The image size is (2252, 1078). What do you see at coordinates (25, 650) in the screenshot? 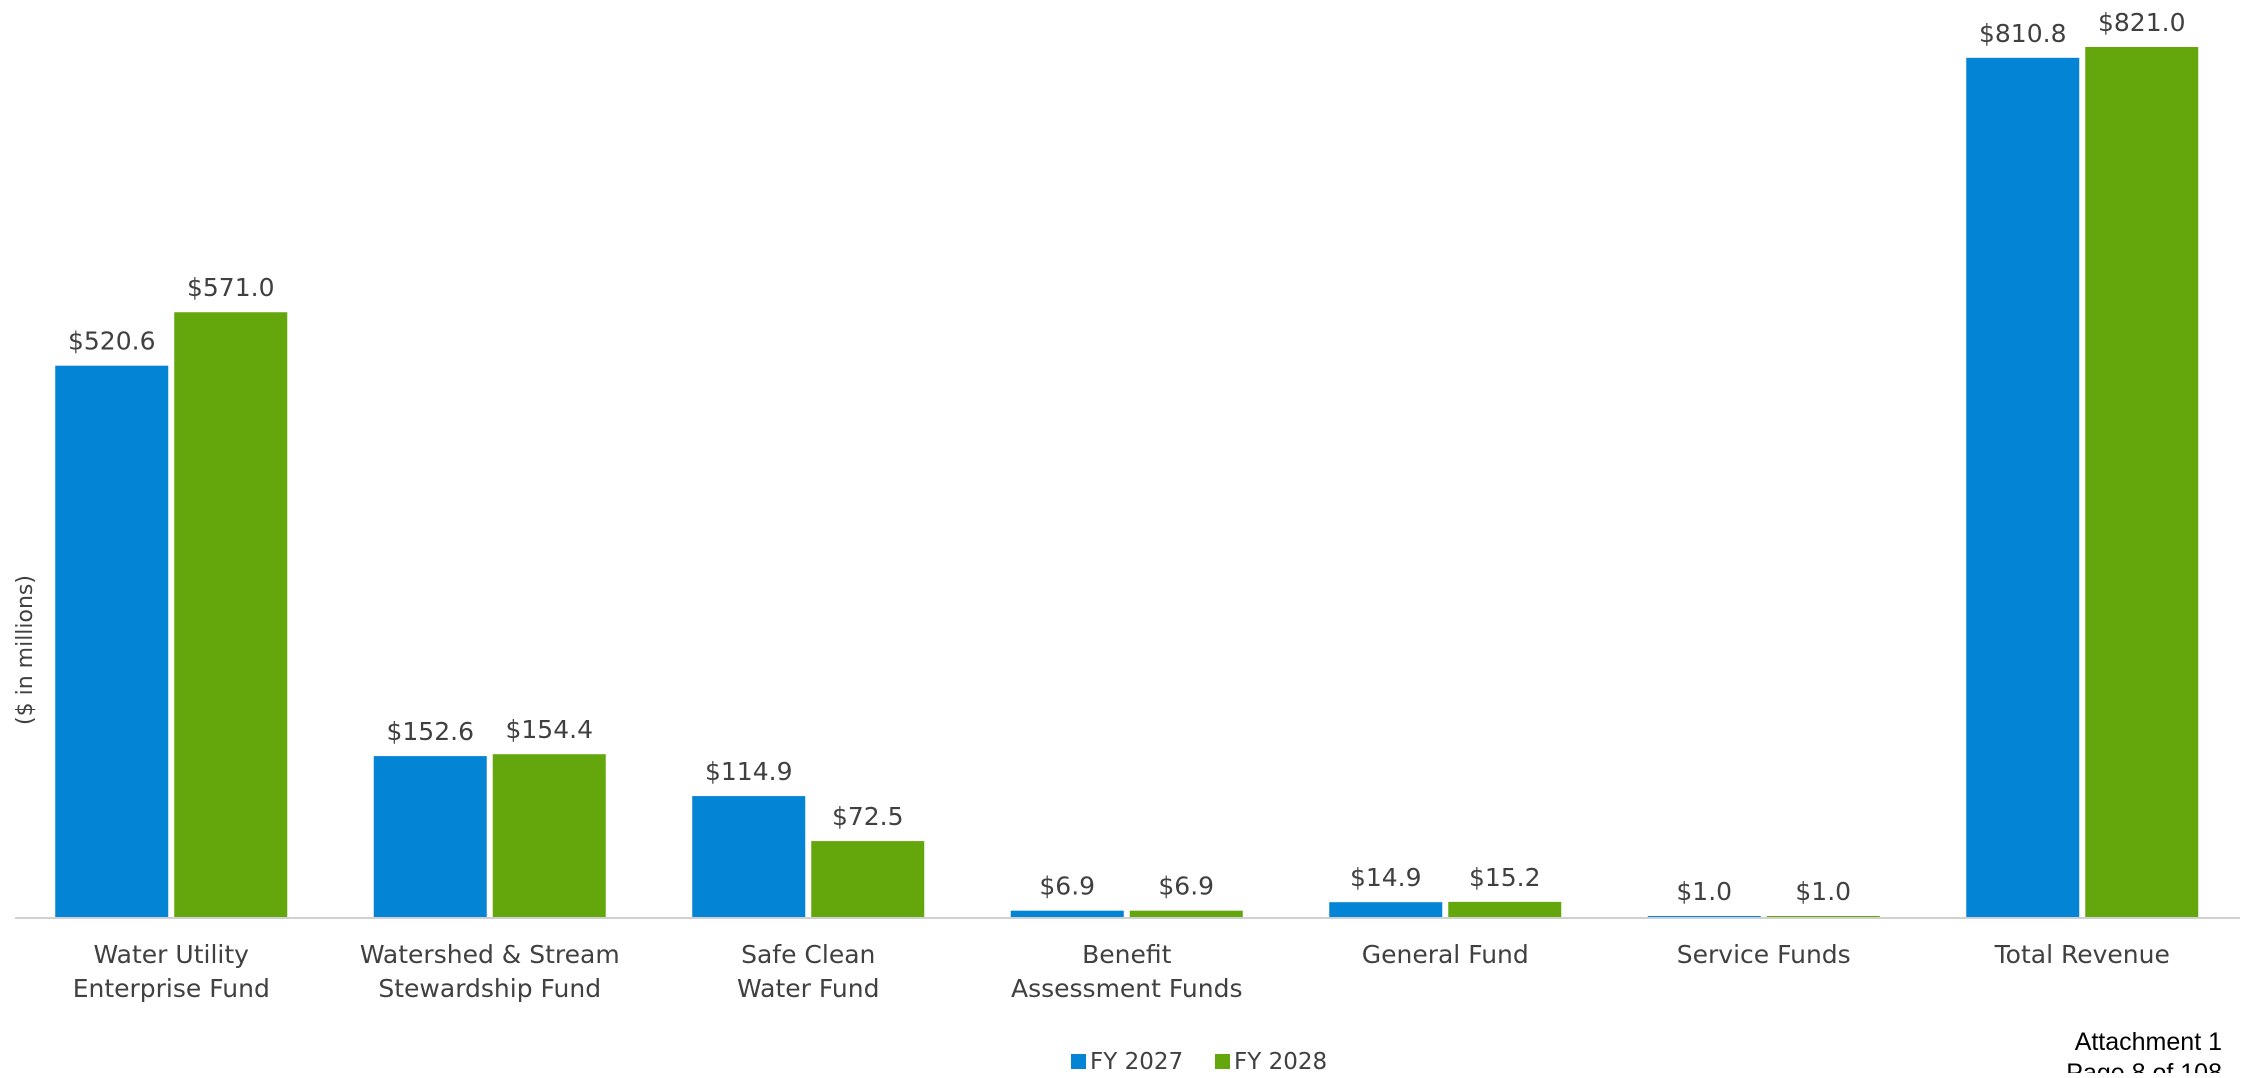
I see `y-axis-label: ($ in millions)` at bounding box center [25, 650].